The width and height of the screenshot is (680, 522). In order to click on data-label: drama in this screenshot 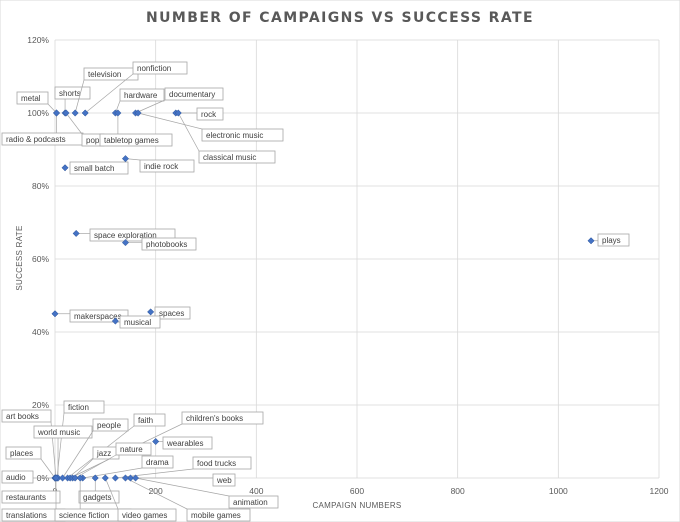, I will do `click(157, 462)`.